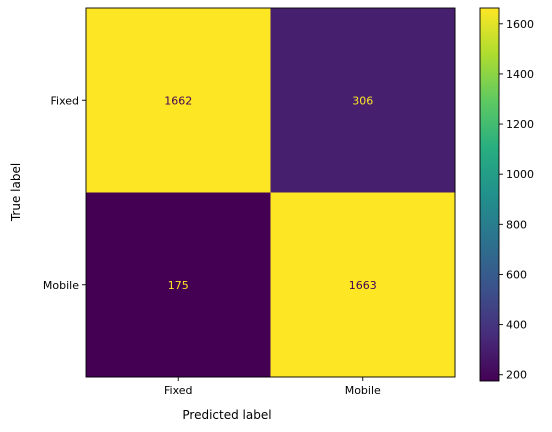 The width and height of the screenshot is (552, 432). I want to click on x-tick-label: Mobile, so click(363, 390).